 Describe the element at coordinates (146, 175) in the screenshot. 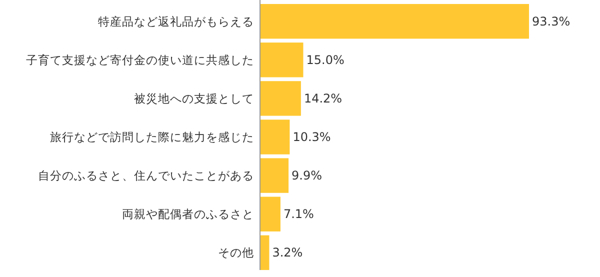

I see `y-tick-label: 自分のふるさと、住んでいたことがある` at that location.